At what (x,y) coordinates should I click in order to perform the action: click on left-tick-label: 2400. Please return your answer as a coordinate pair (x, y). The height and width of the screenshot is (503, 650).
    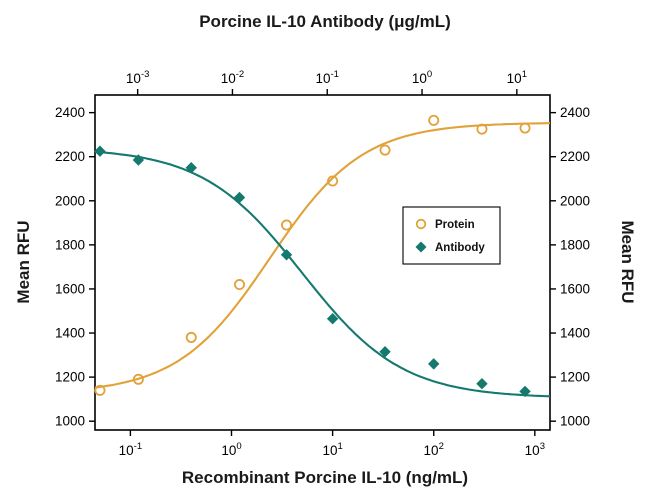
    Looking at the image, I should click on (70, 112).